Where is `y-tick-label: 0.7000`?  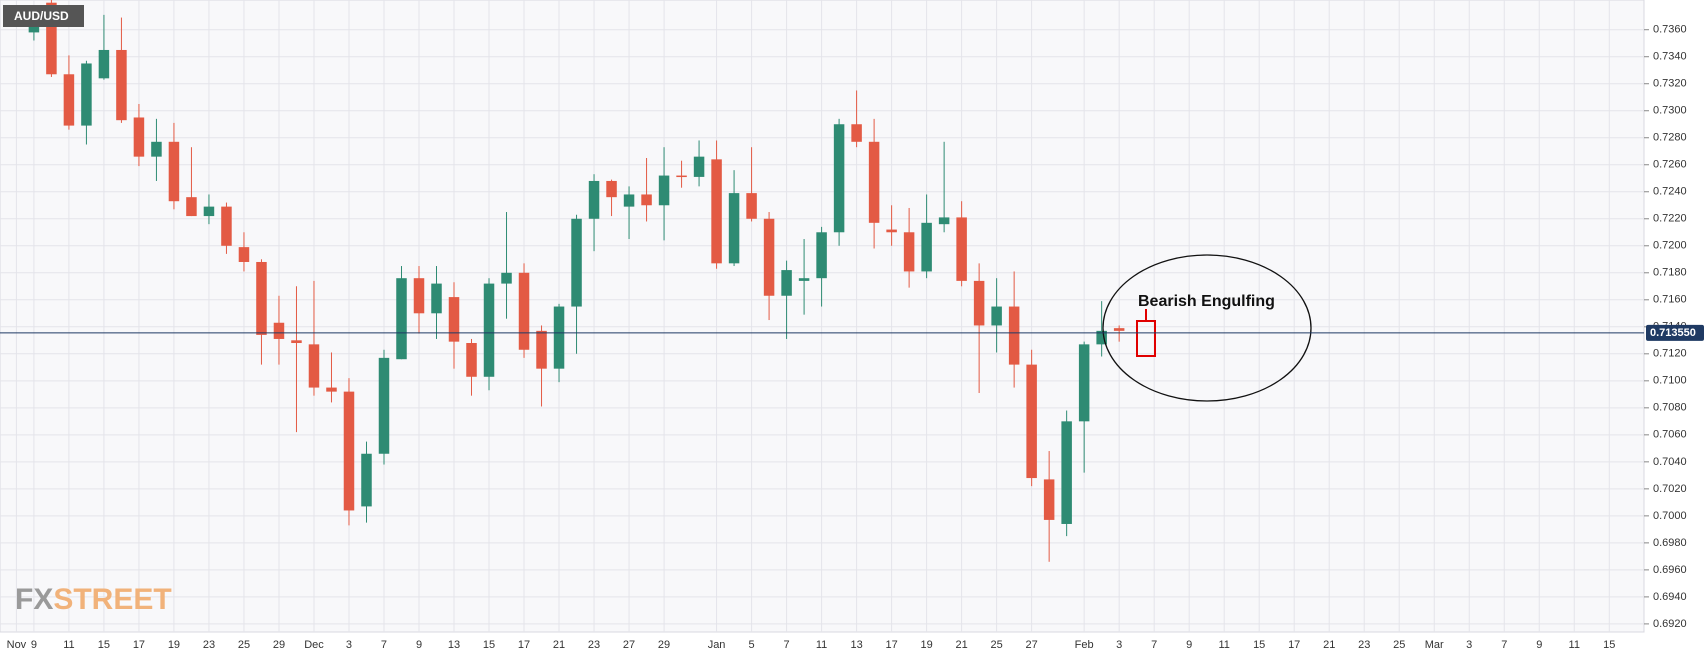
y-tick-label: 0.7000 is located at coordinates (1670, 516).